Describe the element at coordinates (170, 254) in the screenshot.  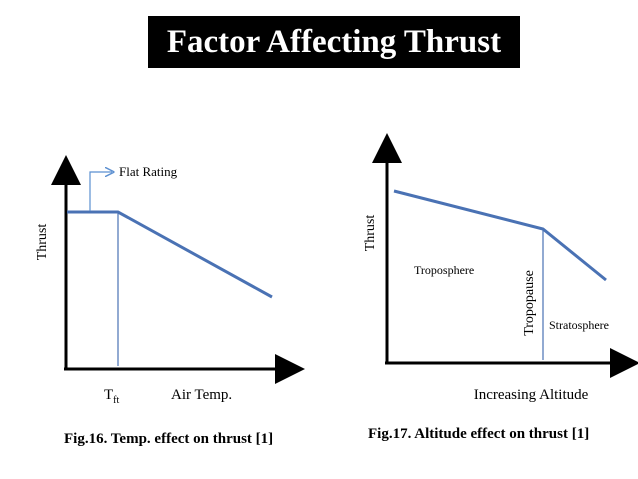
I see `fig1-thrust-curve` at that location.